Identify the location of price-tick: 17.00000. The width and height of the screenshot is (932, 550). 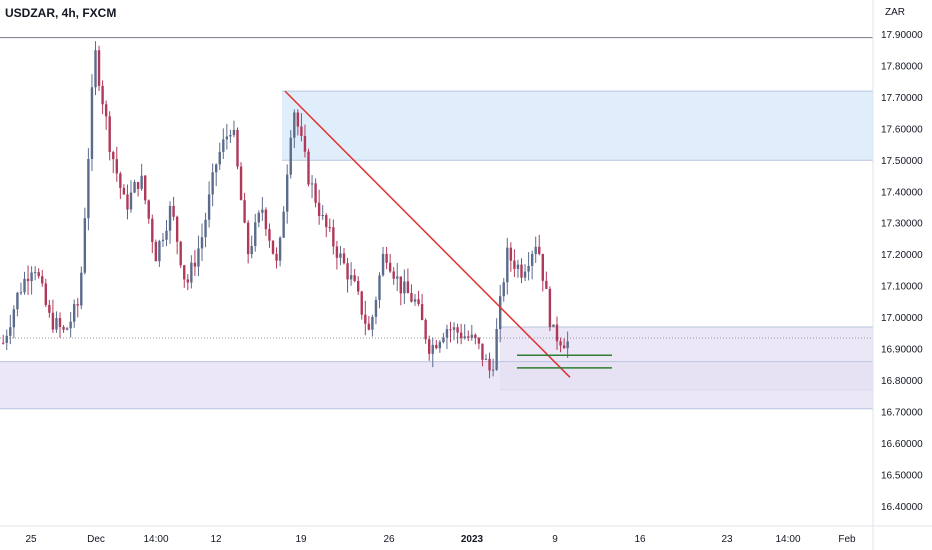
(902, 318).